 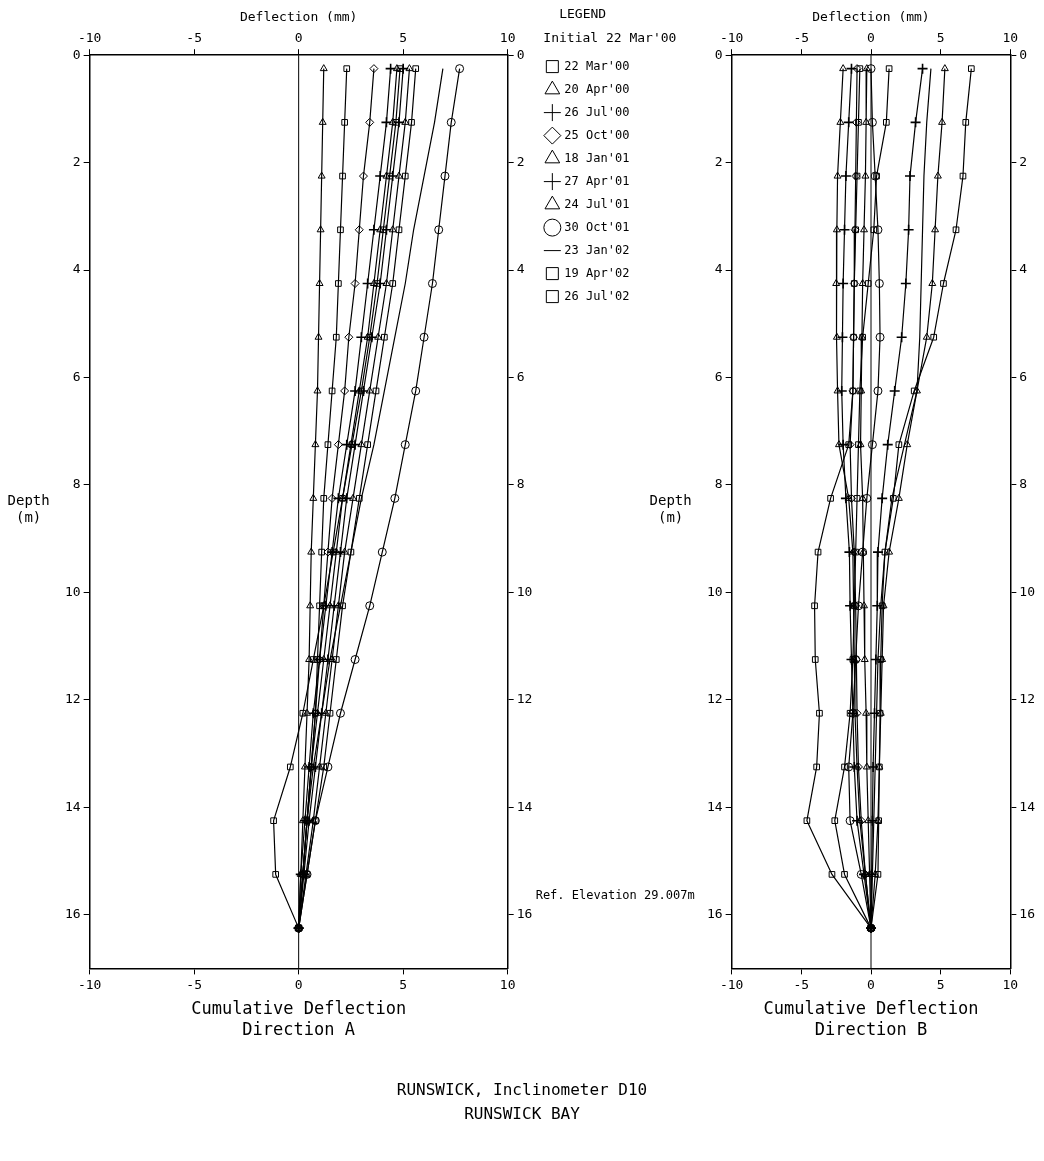 I want to click on legend-label: 25 Oct'00, so click(x=597, y=134).